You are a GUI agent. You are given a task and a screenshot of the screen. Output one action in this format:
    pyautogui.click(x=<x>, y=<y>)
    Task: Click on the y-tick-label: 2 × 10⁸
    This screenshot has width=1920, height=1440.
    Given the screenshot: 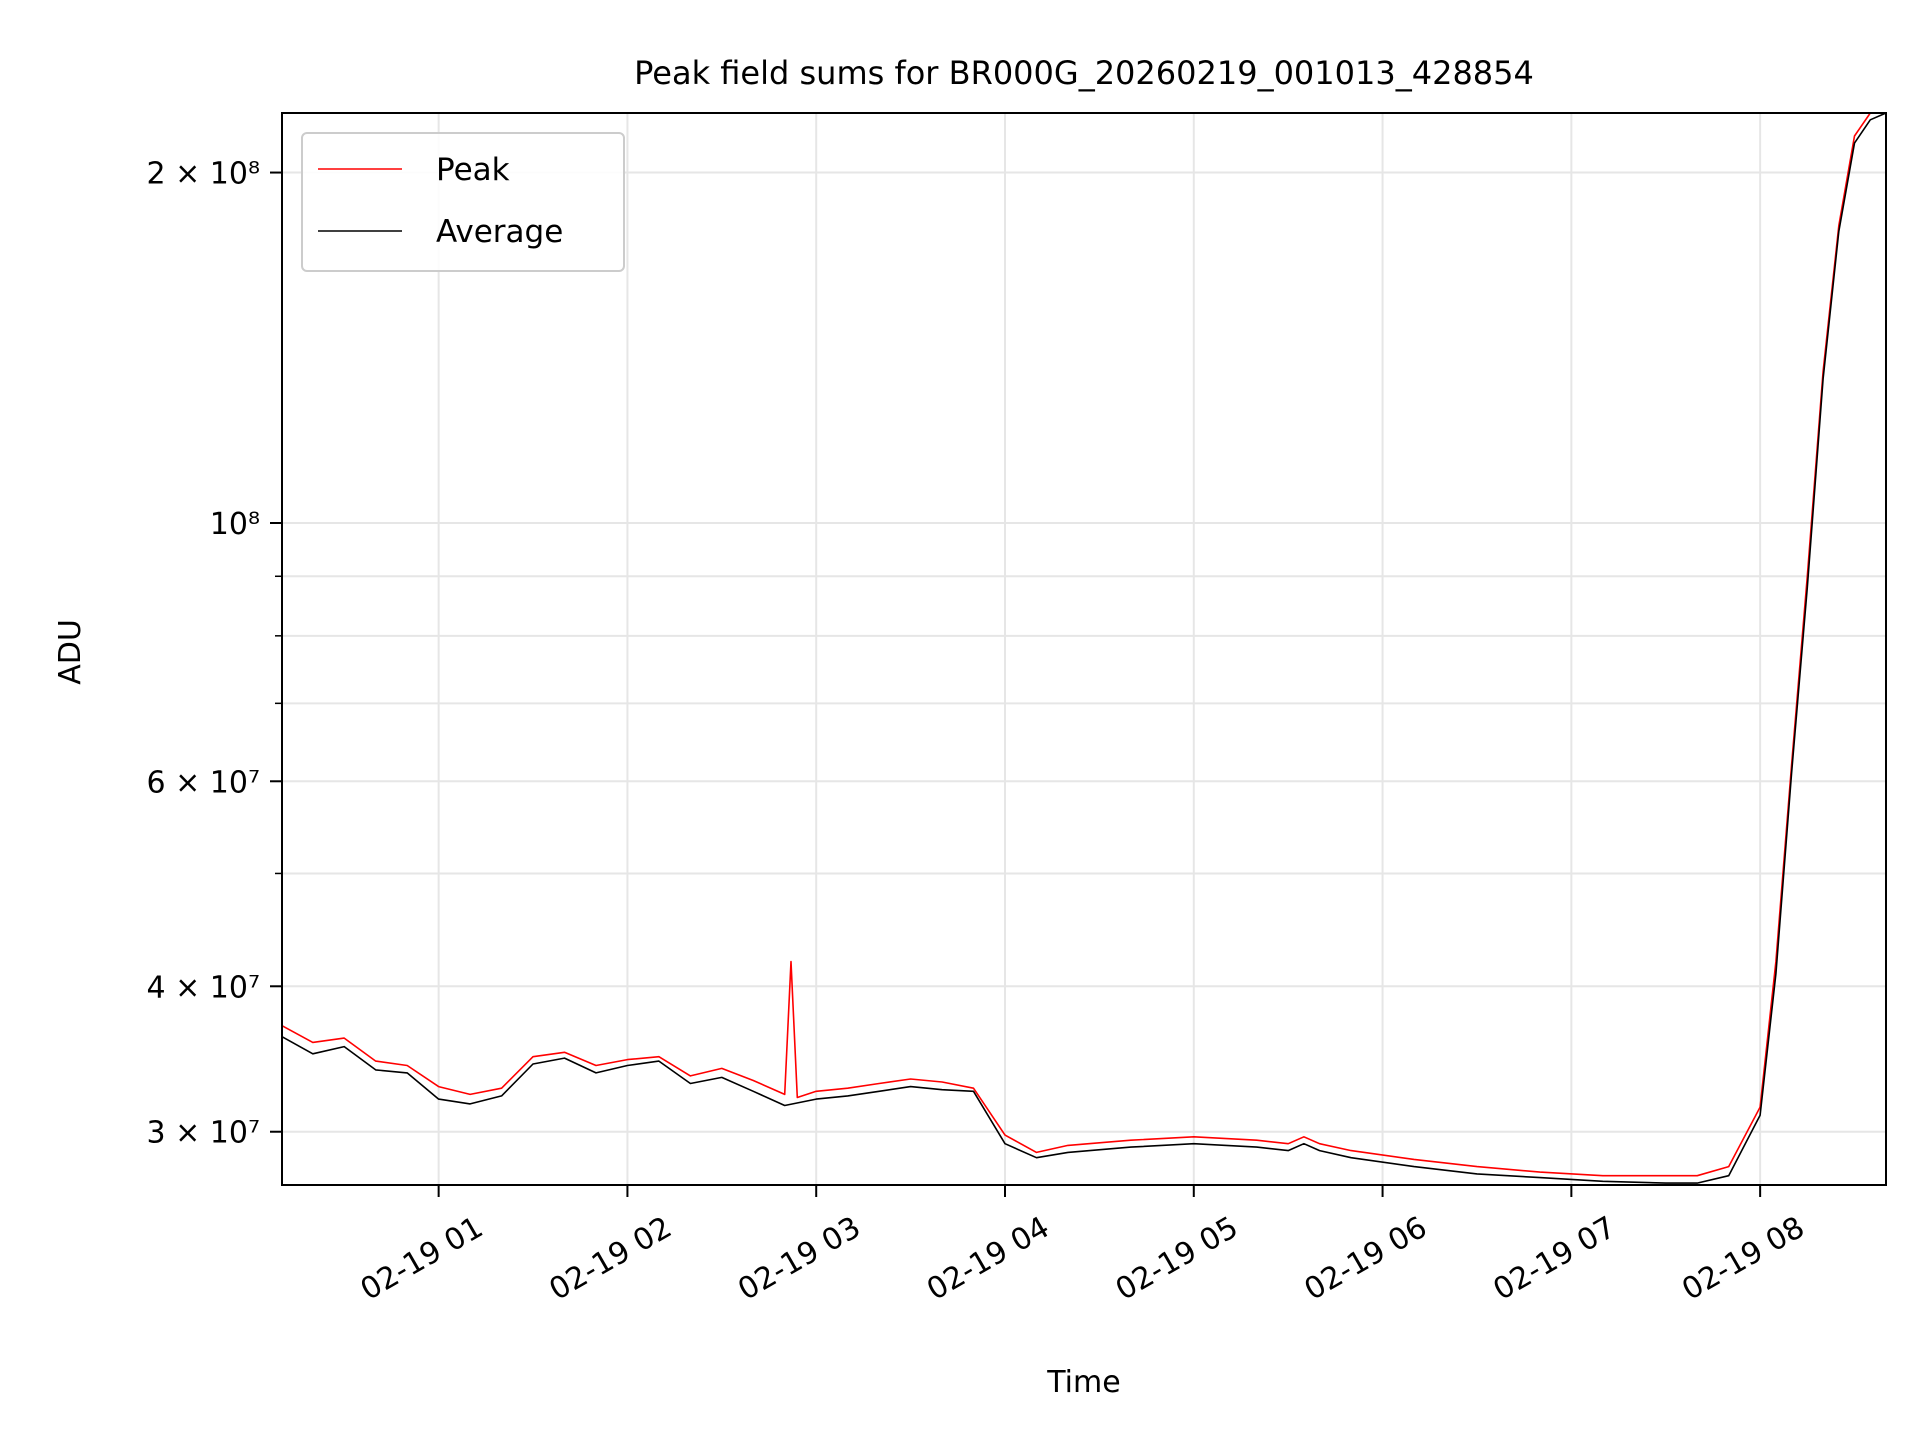 What is the action you would take?
    pyautogui.click(x=204, y=174)
    